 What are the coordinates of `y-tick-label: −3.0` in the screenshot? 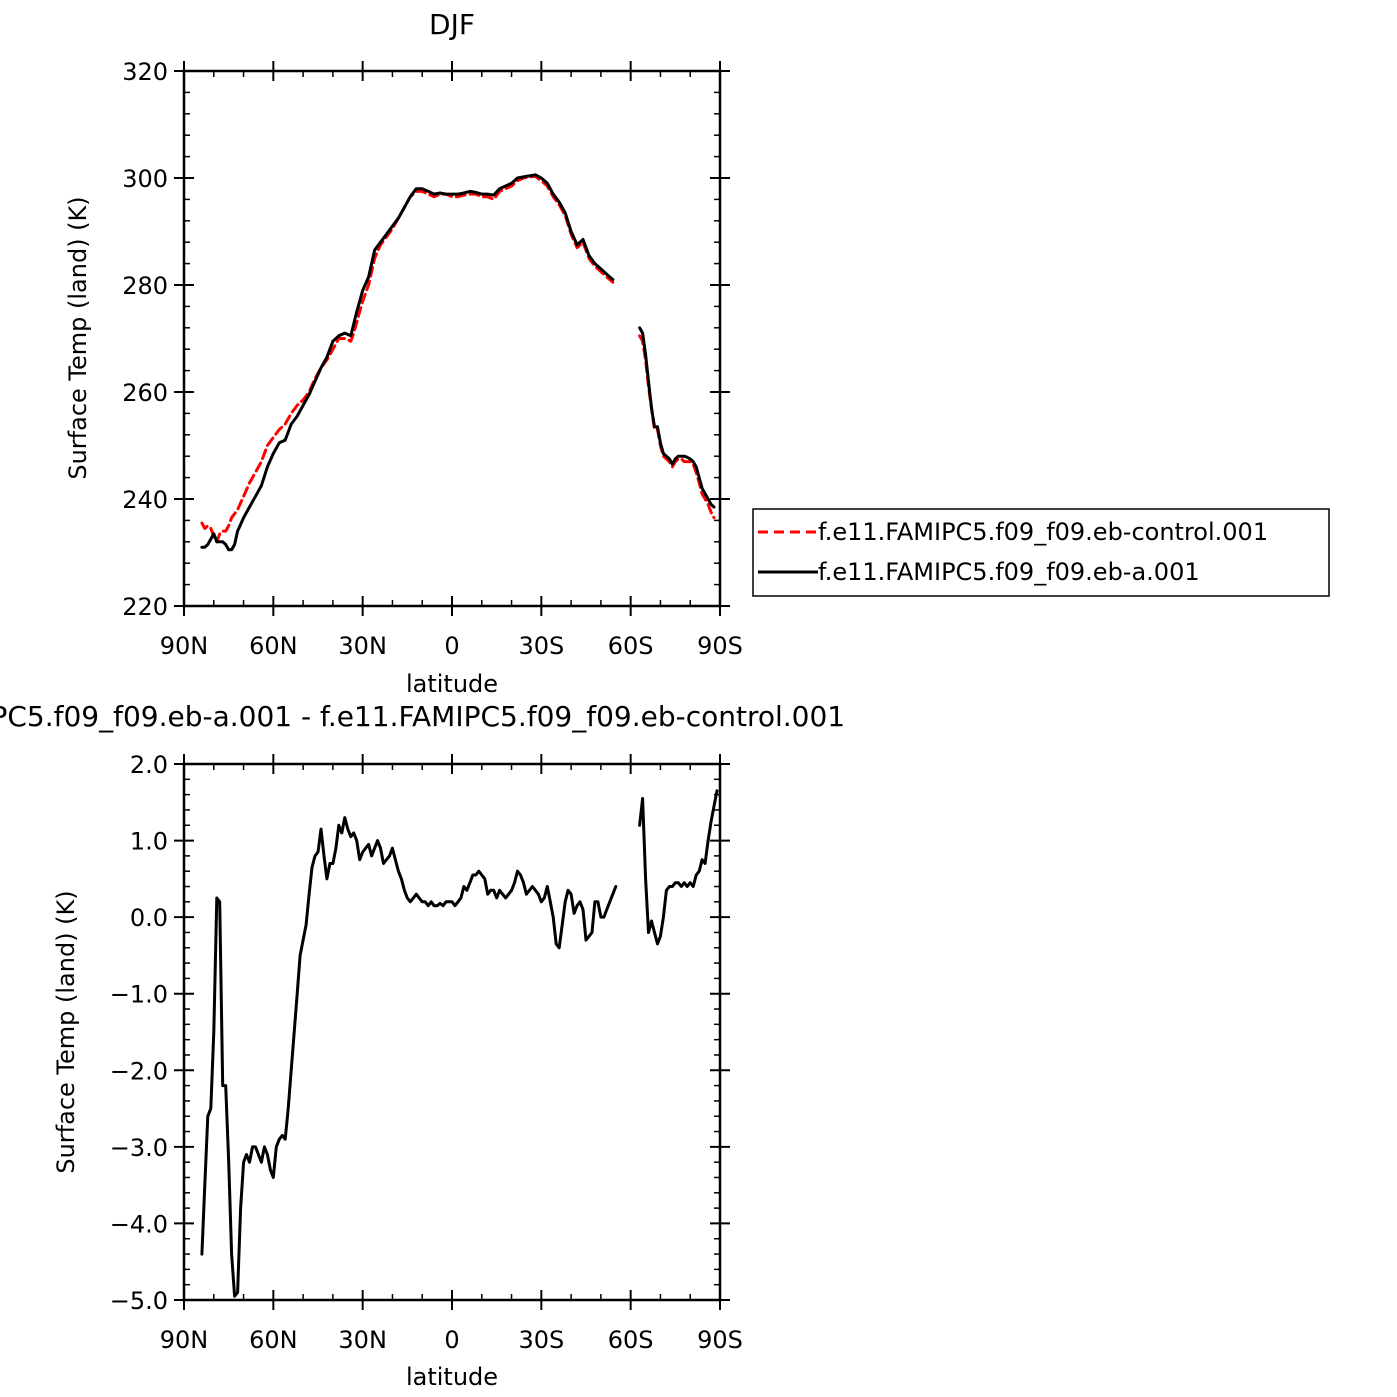 It's located at (139, 1148).